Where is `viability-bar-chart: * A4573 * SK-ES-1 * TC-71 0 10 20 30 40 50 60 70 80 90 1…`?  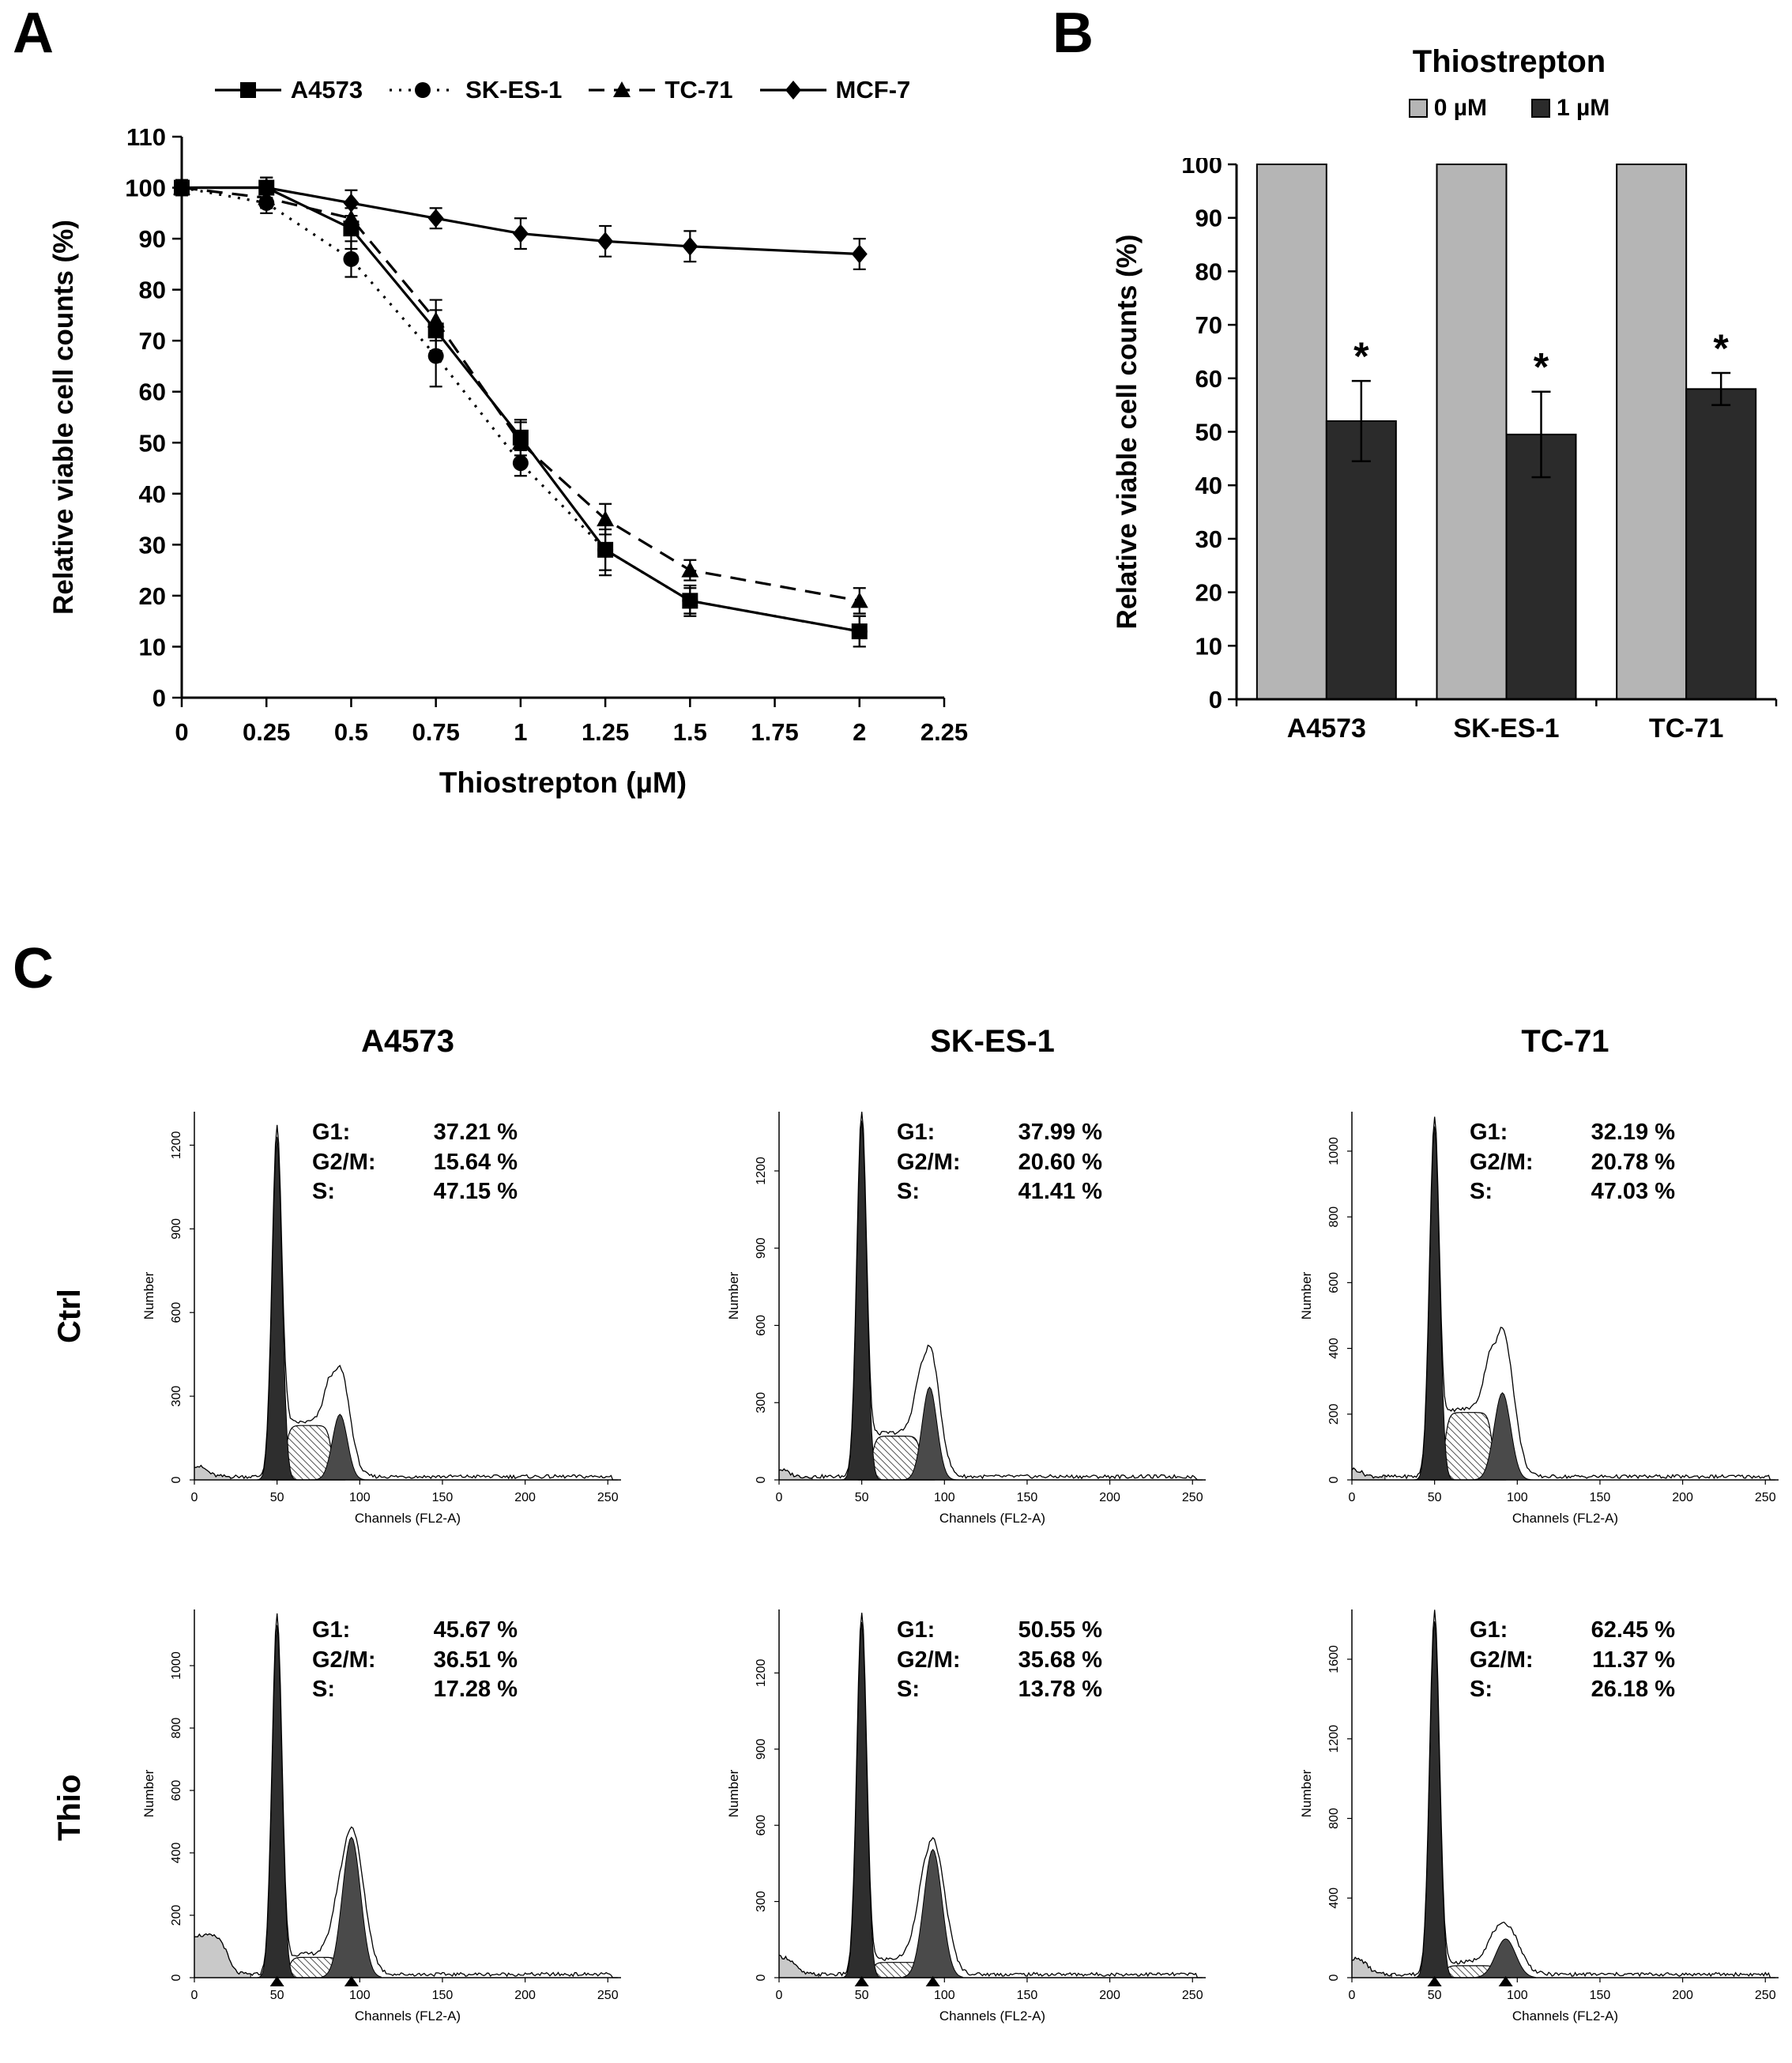 viability-bar-chart: * A4573 * SK-ES-1 * TC-71 0 10 20 30 40 50 60 70 80 90 1… is located at coordinates (1445, 451).